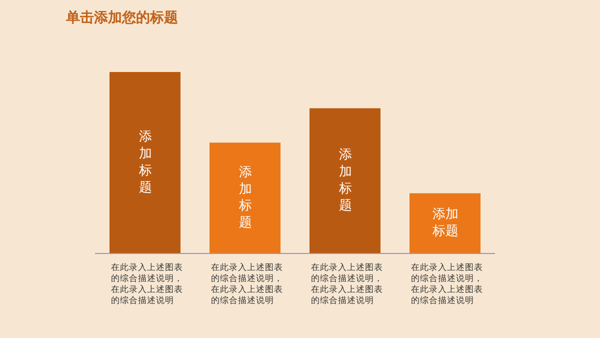 This screenshot has width=600, height=338. What do you see at coordinates (121, 18) in the screenshot?
I see `chart-title: 单击添加您的标题` at bounding box center [121, 18].